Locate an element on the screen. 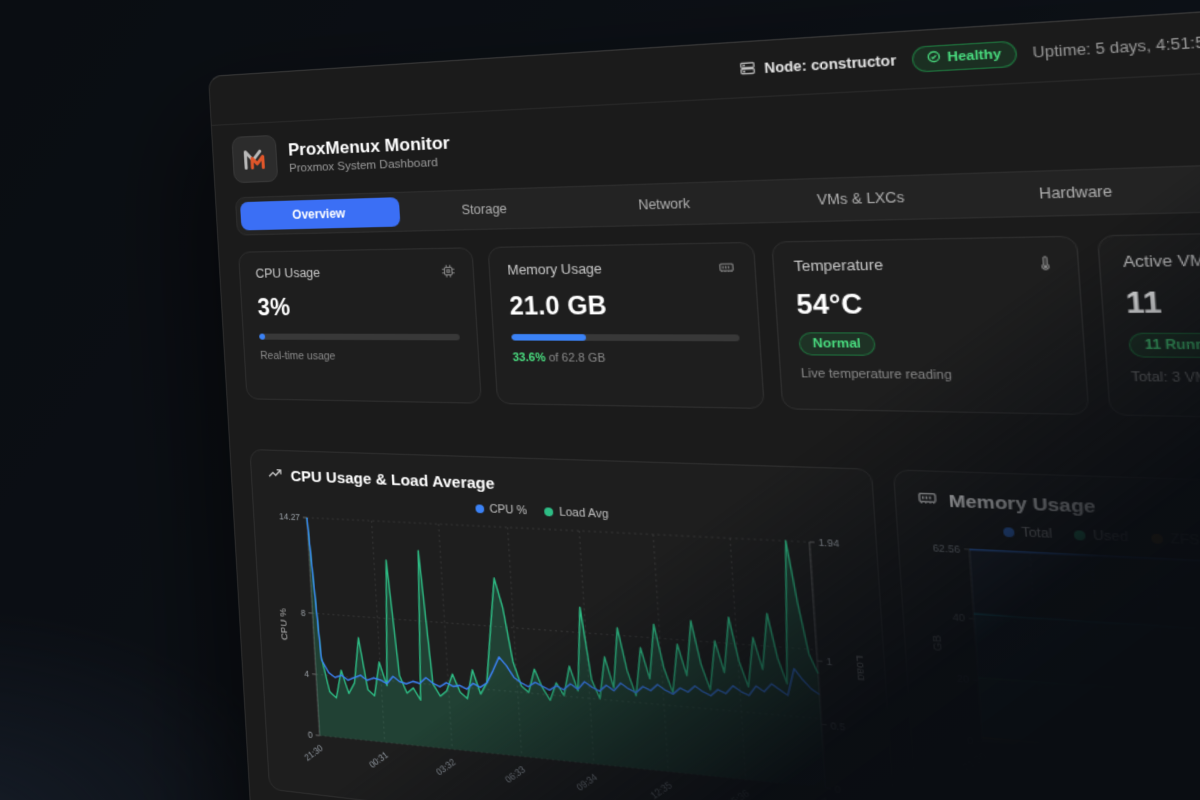  running-badge: 11 Running is located at coordinates (1164, 345).